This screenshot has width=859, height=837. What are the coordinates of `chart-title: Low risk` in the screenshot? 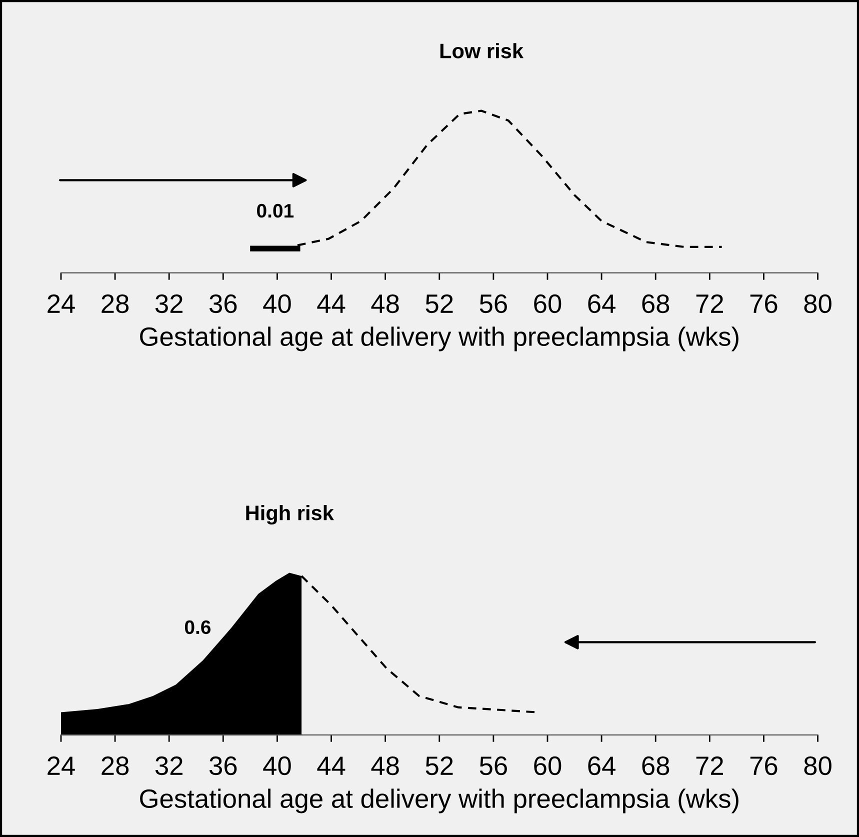 It's located at (482, 50).